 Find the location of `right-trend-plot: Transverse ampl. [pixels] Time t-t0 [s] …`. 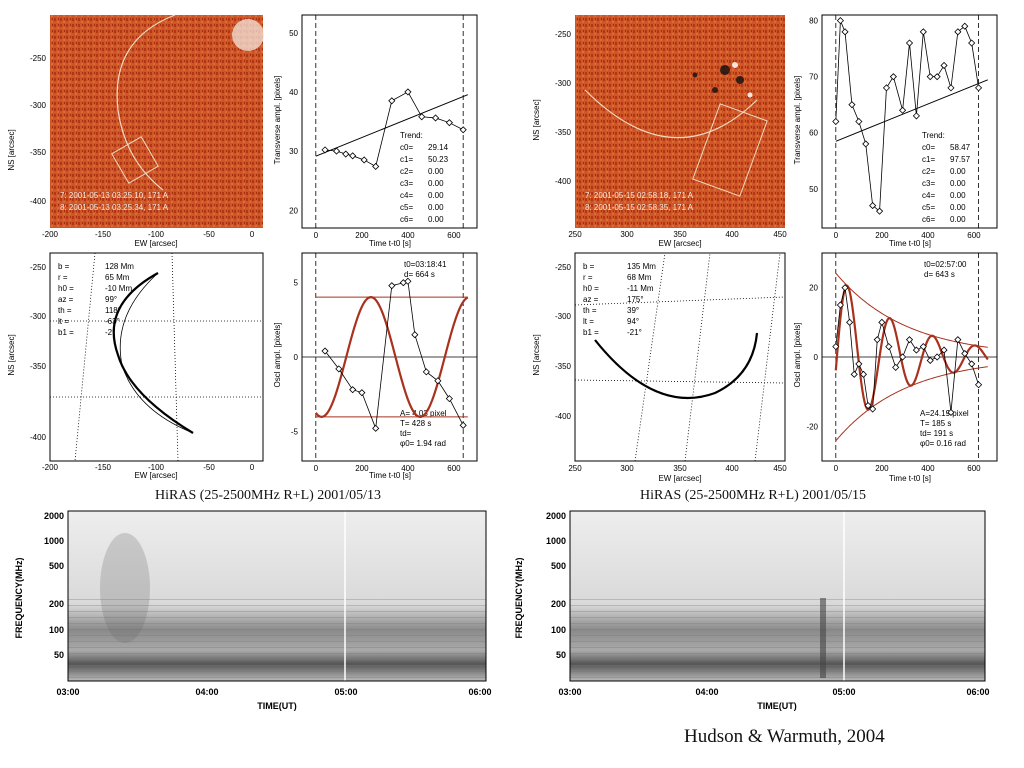

right-trend-plot: Transverse ampl. [pixels] Time t-t0 [s] … is located at coordinates (895, 131).